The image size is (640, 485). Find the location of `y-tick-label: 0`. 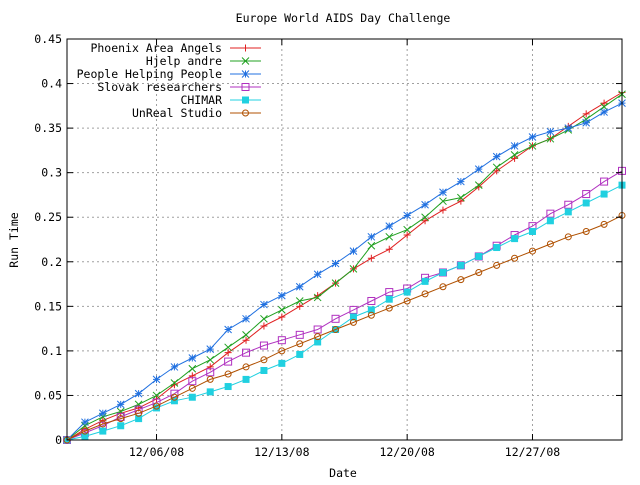

y-tick-label: 0 is located at coordinates (58, 440).